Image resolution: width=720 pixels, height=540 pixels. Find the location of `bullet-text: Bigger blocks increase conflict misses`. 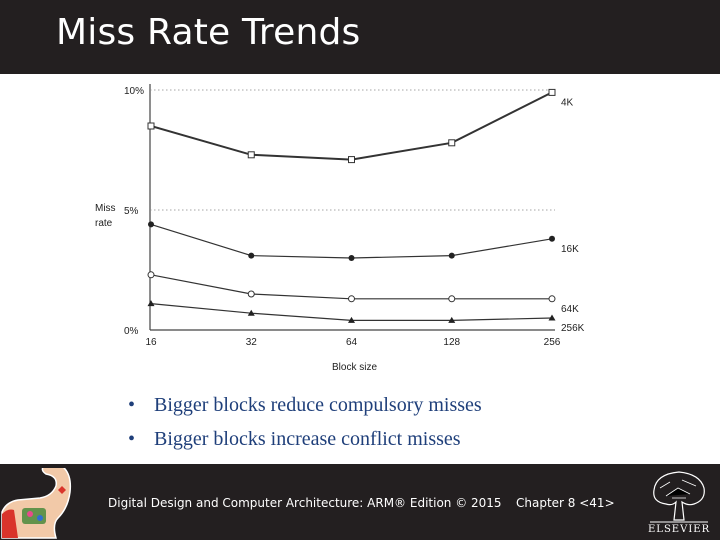

bullet-text: Bigger blocks increase conflict misses is located at coordinates (307, 439).